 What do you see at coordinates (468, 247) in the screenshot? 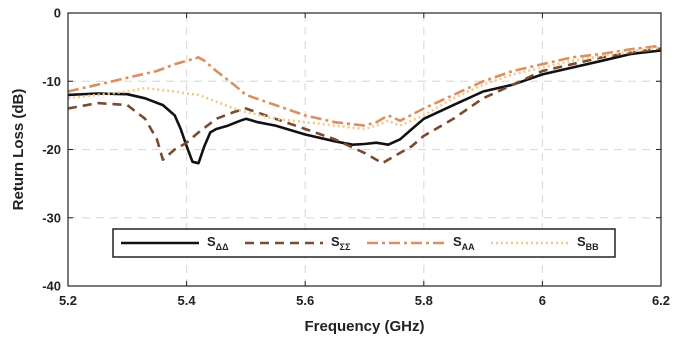
I see `legend-label-subscript: AA` at bounding box center [468, 247].